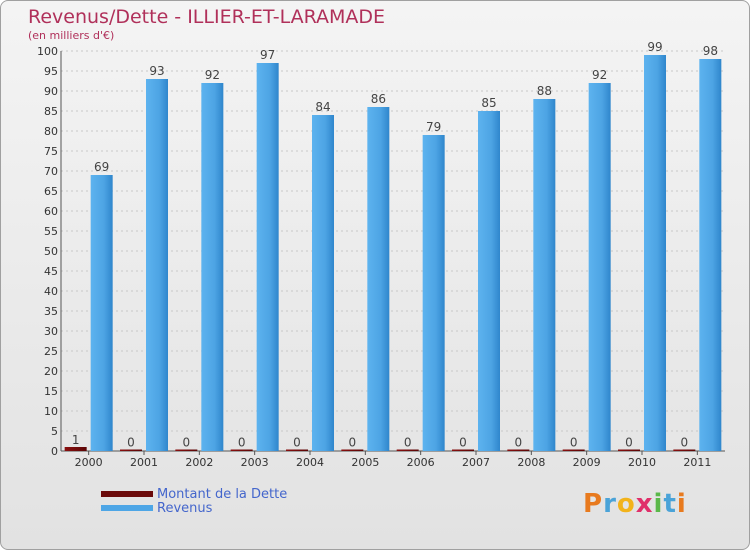  What do you see at coordinates (51, 211) in the screenshot?
I see `y-tick-label: 60` at bounding box center [51, 211].